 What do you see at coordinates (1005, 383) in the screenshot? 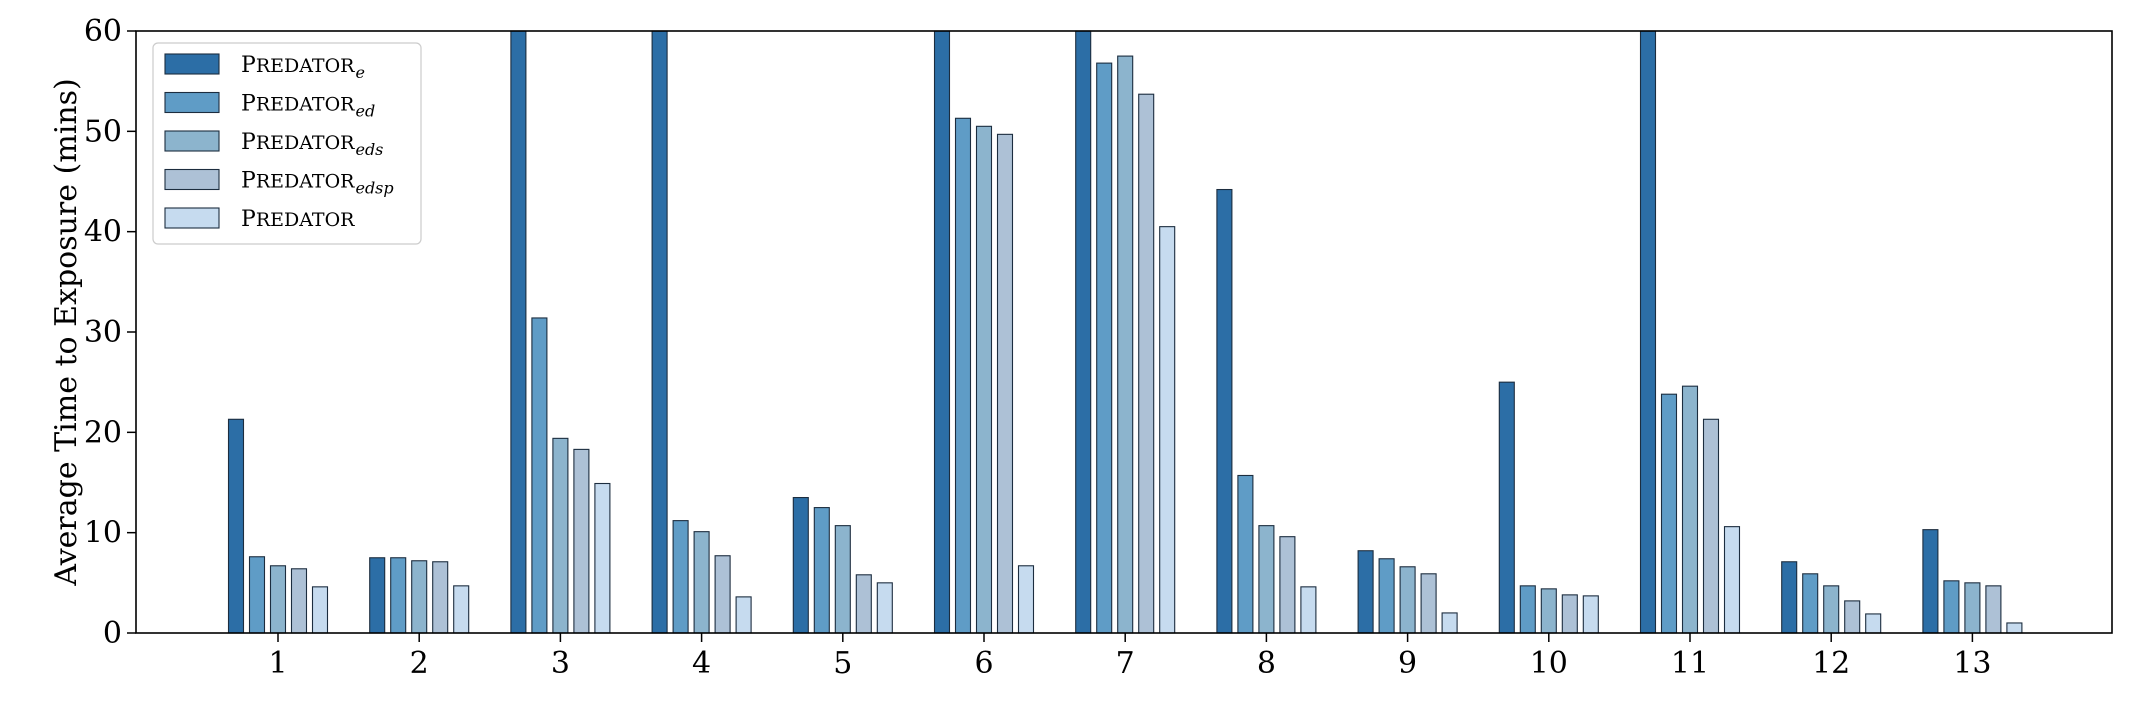
I see `bar-cat6-series4` at bounding box center [1005, 383].